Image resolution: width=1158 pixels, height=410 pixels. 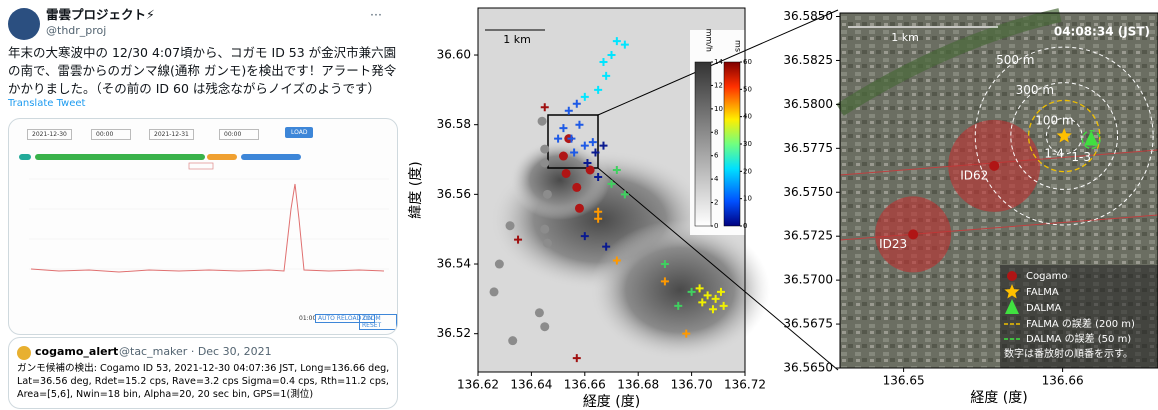 What do you see at coordinates (808, 148) in the screenshot?
I see `y-tick-label: 36.5775` at bounding box center [808, 148].